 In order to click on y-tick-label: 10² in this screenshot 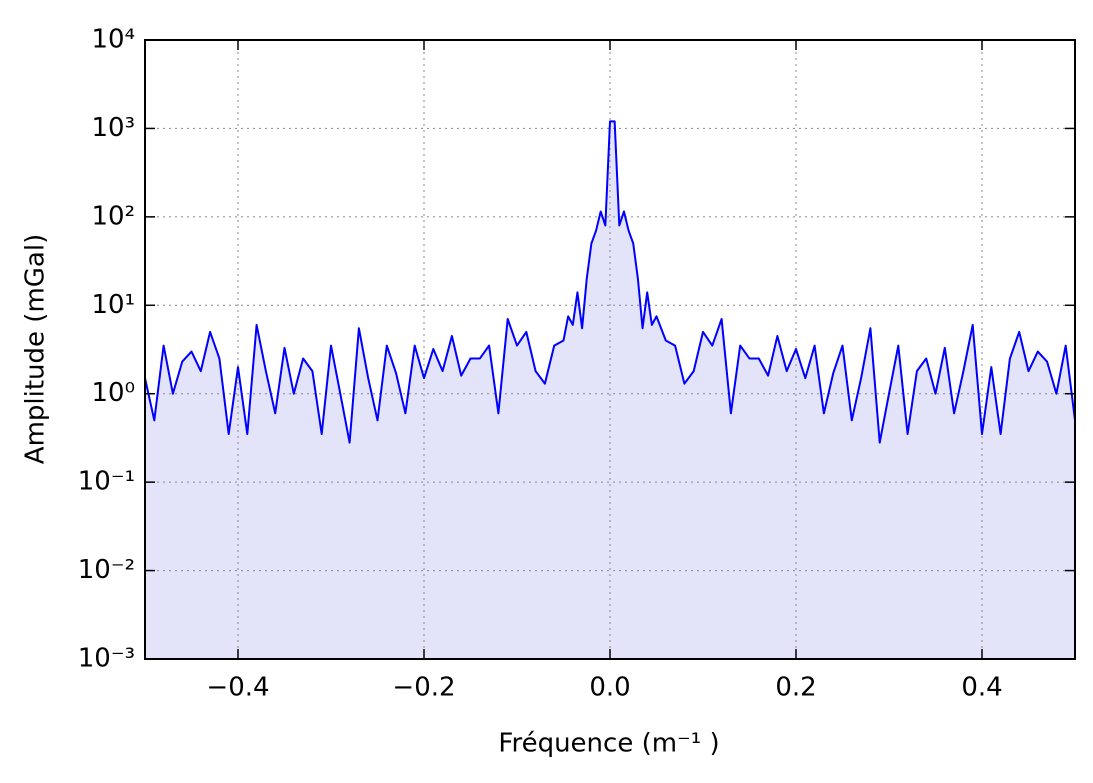, I will do `click(113, 216)`.